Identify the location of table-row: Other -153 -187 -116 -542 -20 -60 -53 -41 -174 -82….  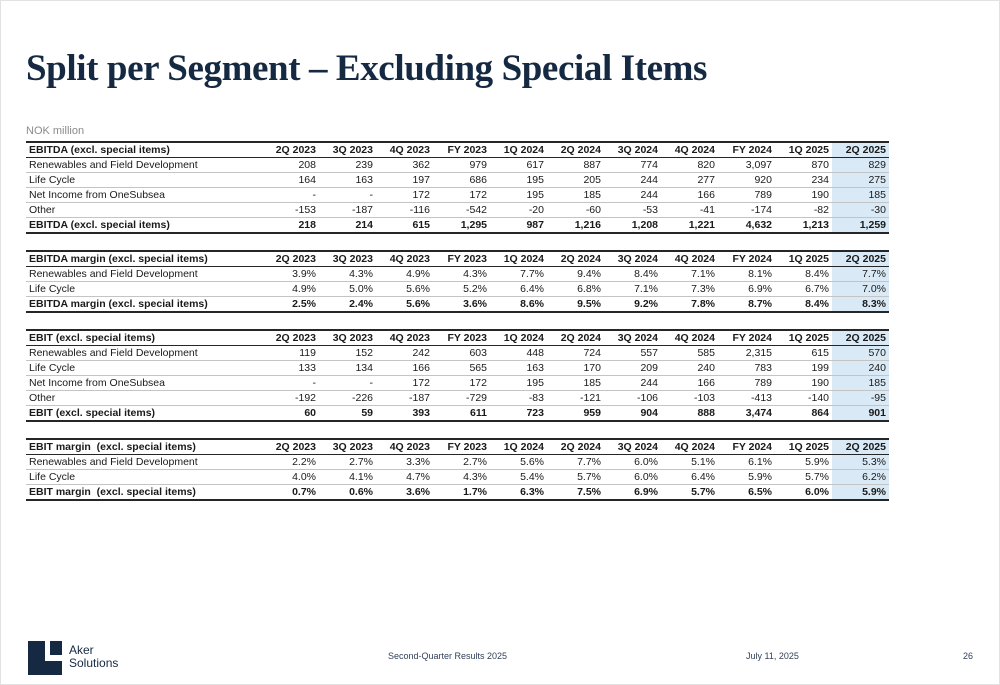
(457, 210).